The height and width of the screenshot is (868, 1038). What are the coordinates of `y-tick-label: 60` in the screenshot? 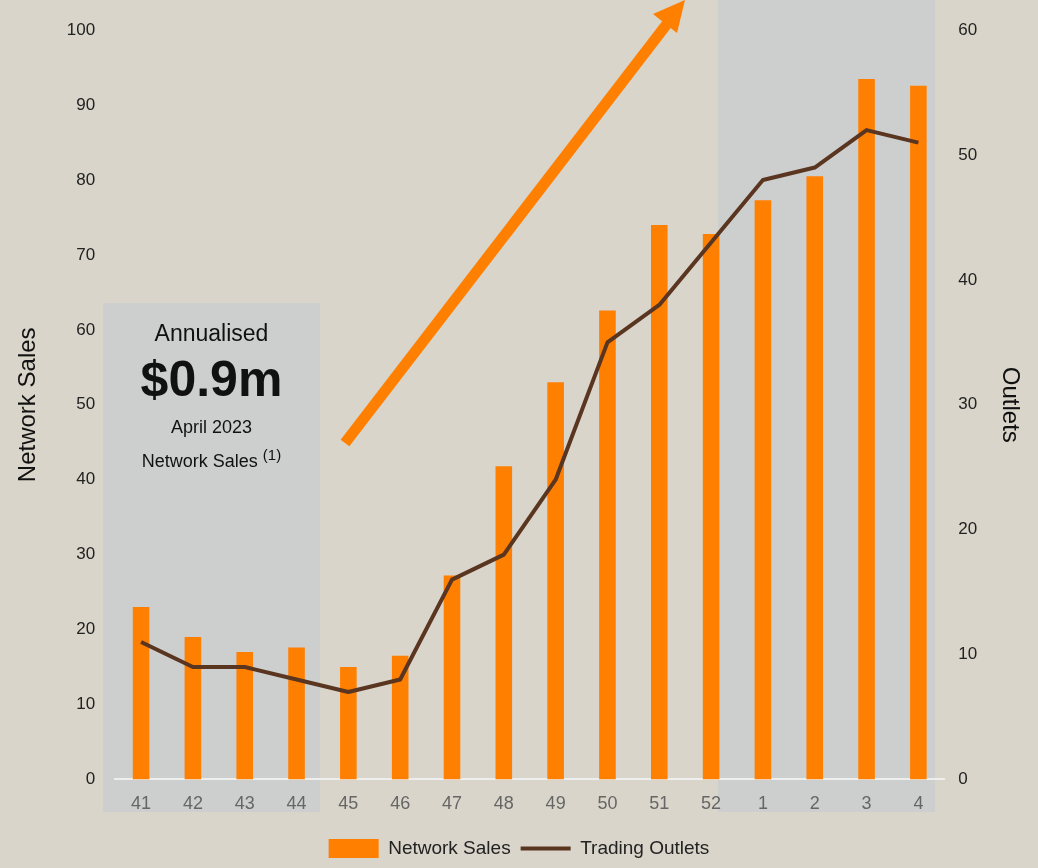 It's located at (86, 329).